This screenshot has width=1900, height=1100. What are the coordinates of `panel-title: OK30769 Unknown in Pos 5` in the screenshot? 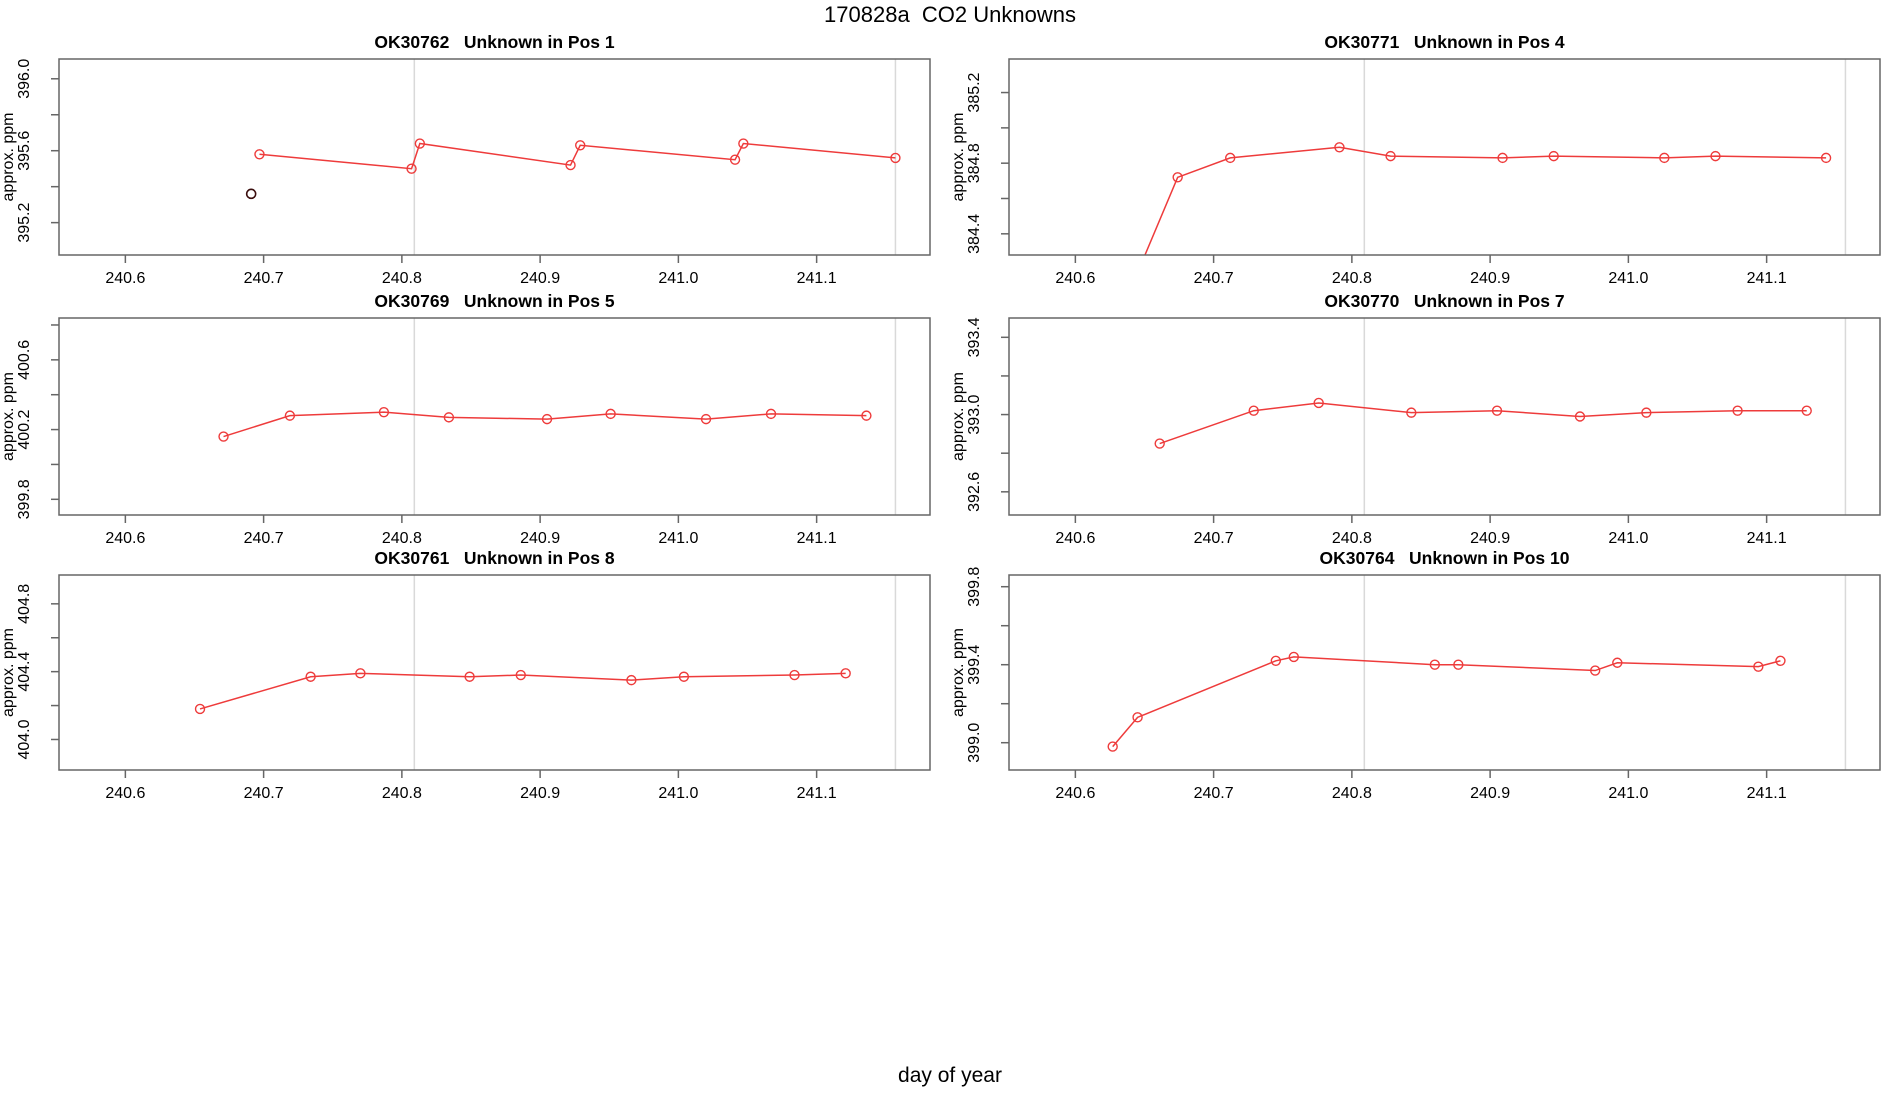 It's located at (494, 301).